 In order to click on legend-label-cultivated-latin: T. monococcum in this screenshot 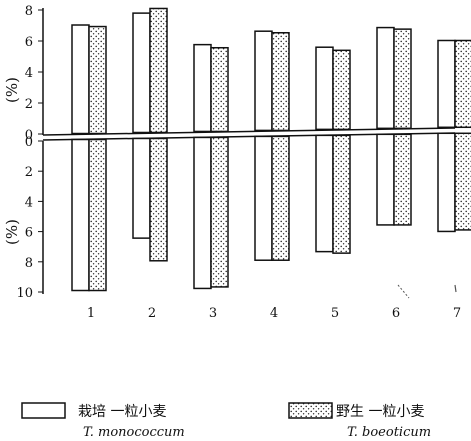, I will do `click(134, 432)`.